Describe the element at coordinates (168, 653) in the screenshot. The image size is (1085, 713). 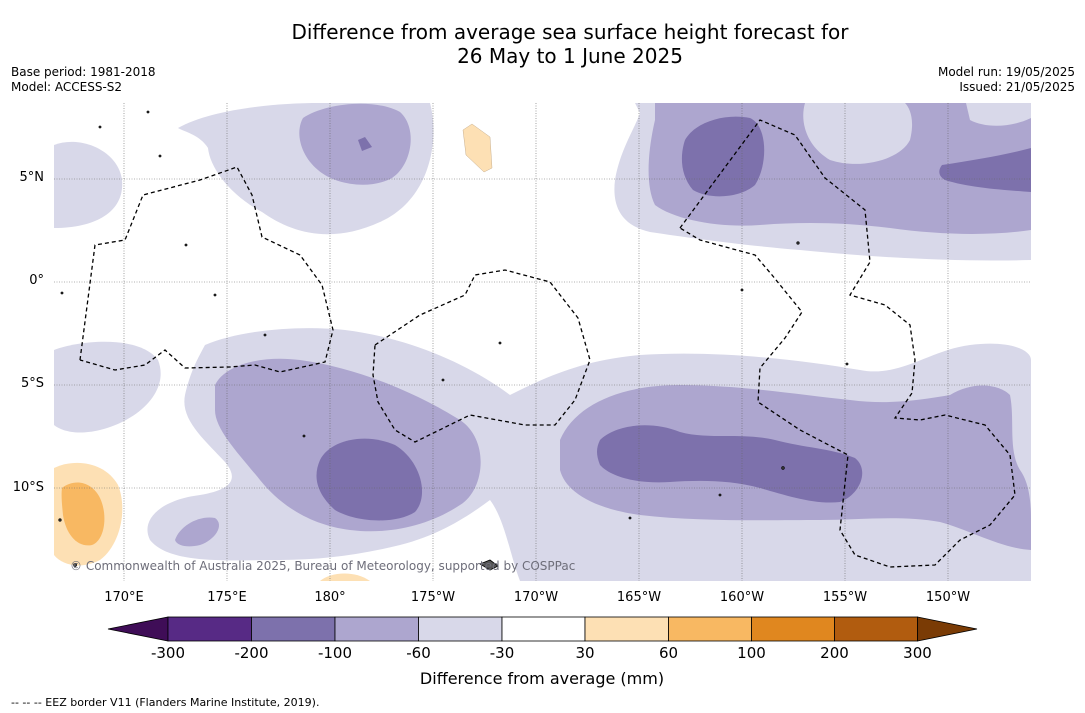
I see `colorbar-tick: -300` at that location.